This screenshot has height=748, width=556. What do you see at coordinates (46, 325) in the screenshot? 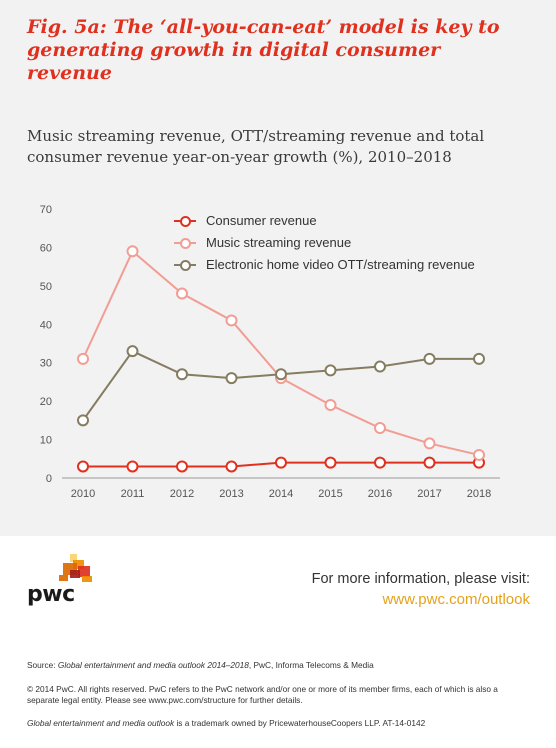
I see `y-tick-label: 40` at bounding box center [46, 325].